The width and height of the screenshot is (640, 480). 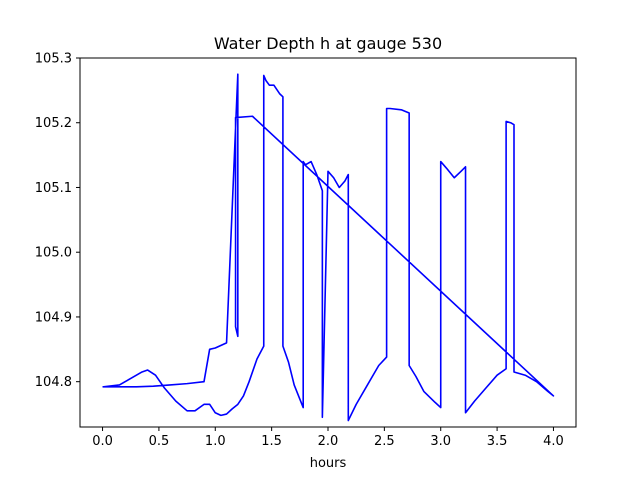 What do you see at coordinates (53, 123) in the screenshot?
I see `y-tick-label: 105.2` at bounding box center [53, 123].